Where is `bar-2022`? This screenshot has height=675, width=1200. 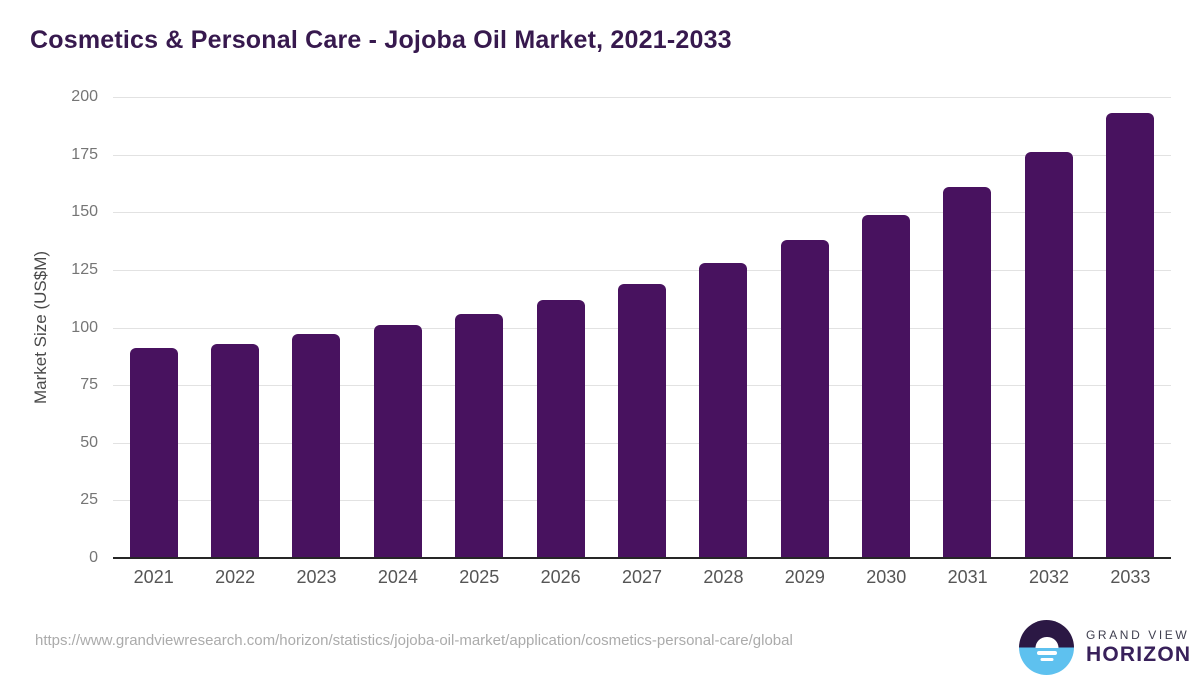
bar-2022 is located at coordinates (235, 451).